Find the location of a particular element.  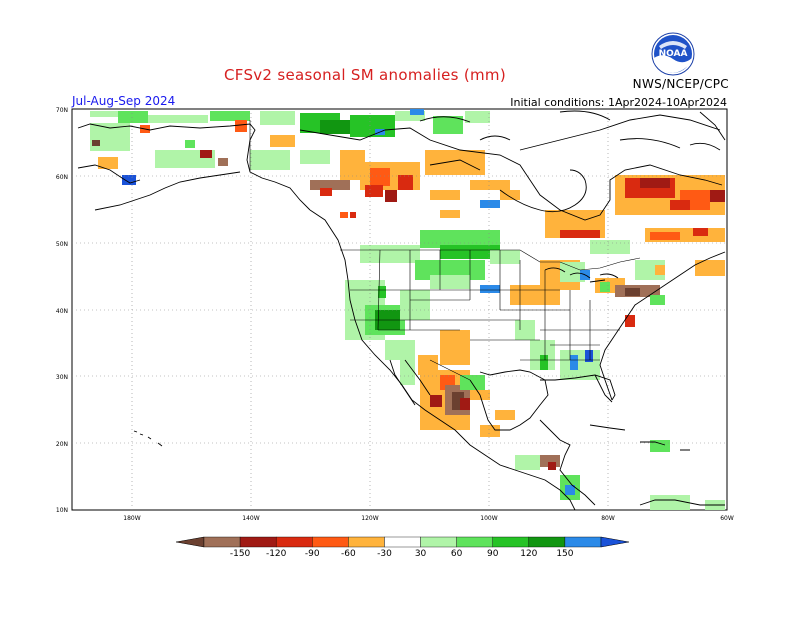

map-title: CFSv2 seasonal SM anomalies (mm) is located at coordinates (365, 75).